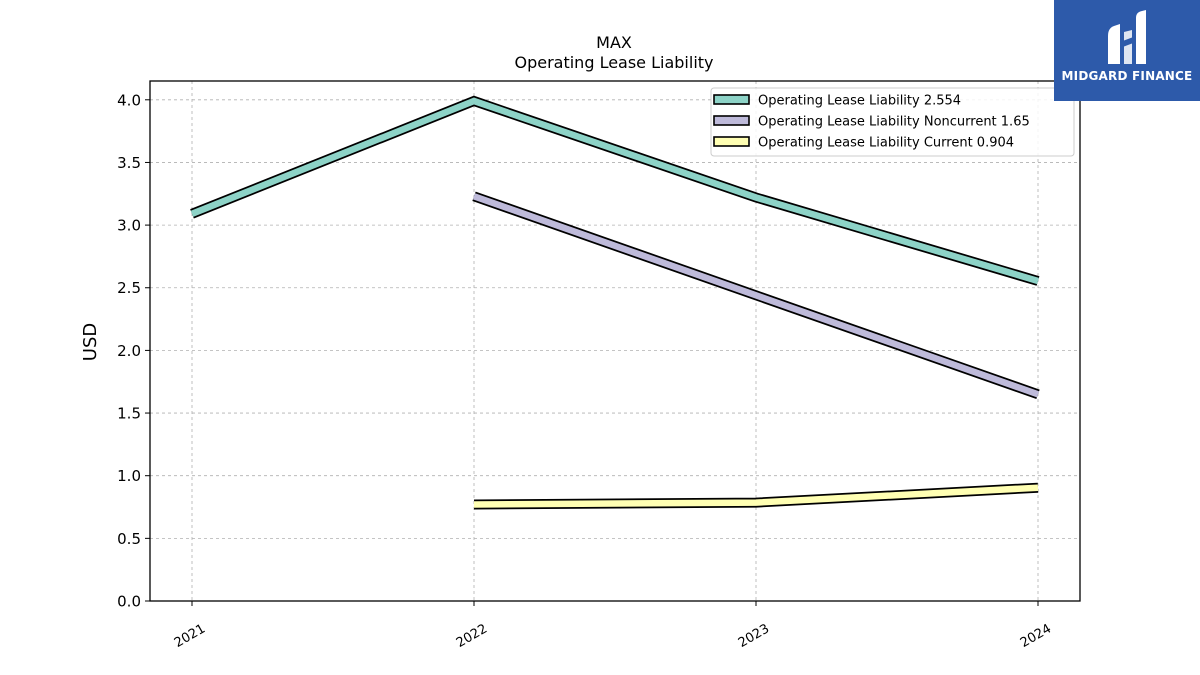 Image resolution: width=1200 pixels, height=675 pixels. What do you see at coordinates (1127, 76) in the screenshot?
I see `logo-text: MIDGARD FINANCE` at bounding box center [1127, 76].